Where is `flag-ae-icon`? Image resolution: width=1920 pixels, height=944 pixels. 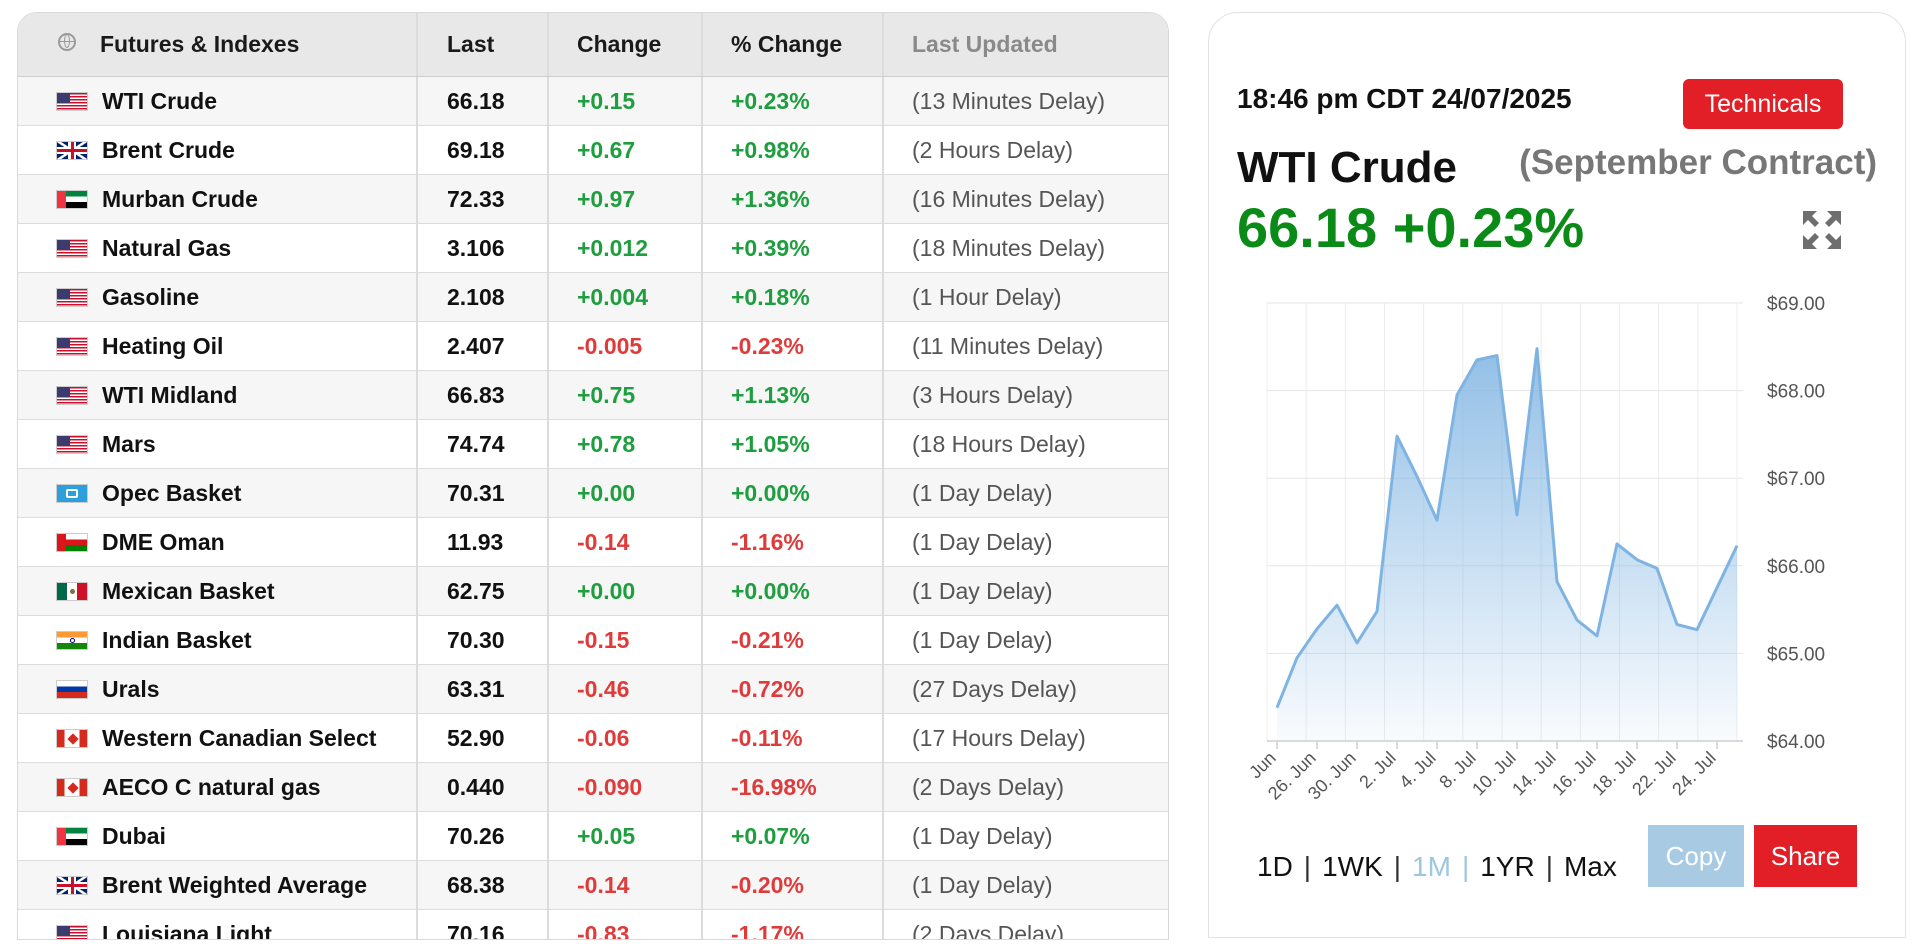
flag-ae-icon is located at coordinates (72, 836).